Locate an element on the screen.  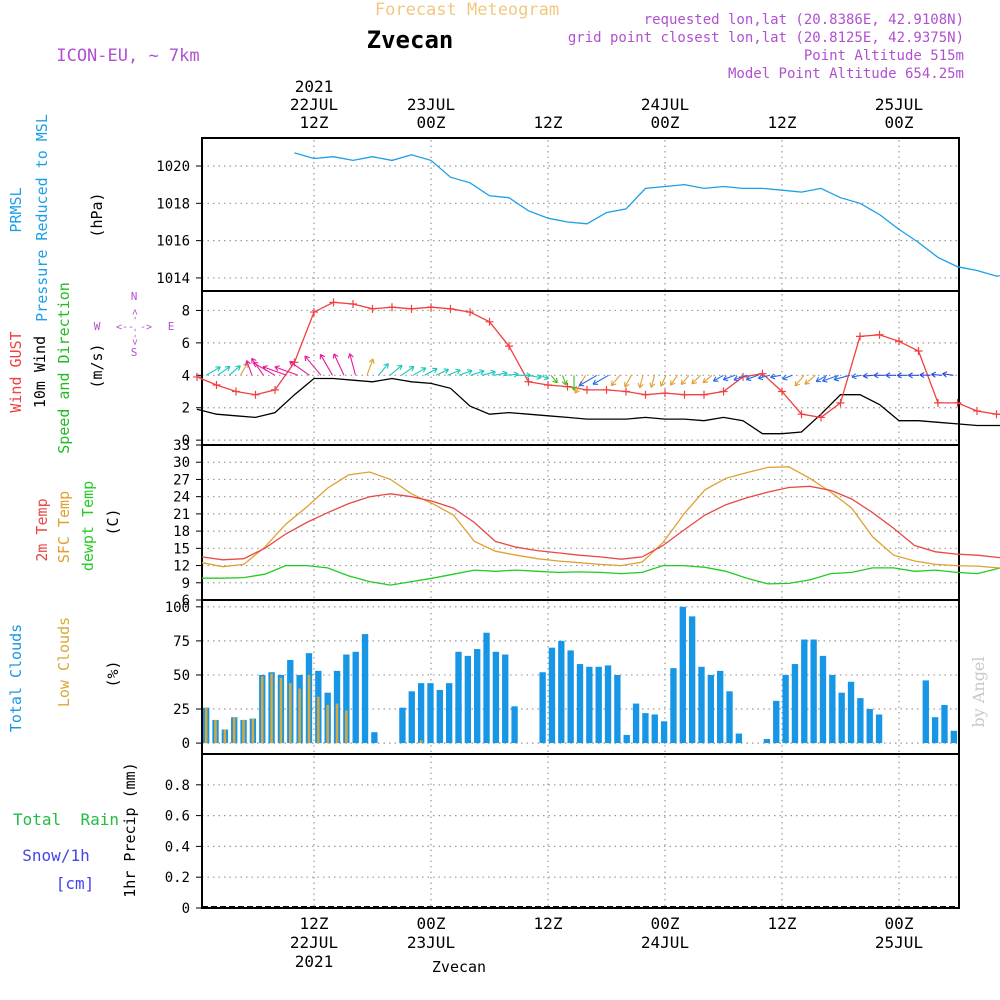
sfc-temp-line is located at coordinates (600, 517).